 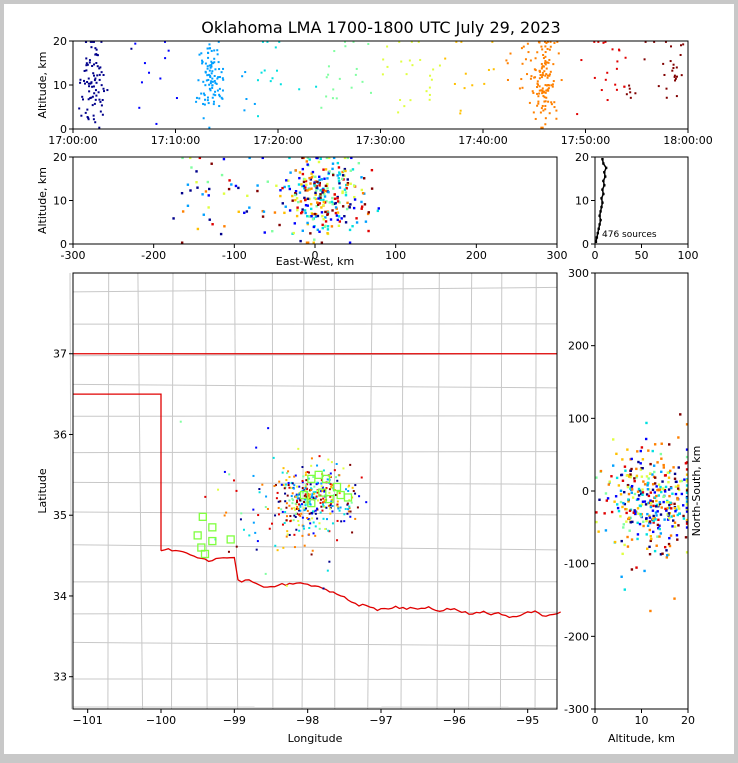 I want to click on alt-histogram-x-tick-label: 50, so click(x=642, y=255).